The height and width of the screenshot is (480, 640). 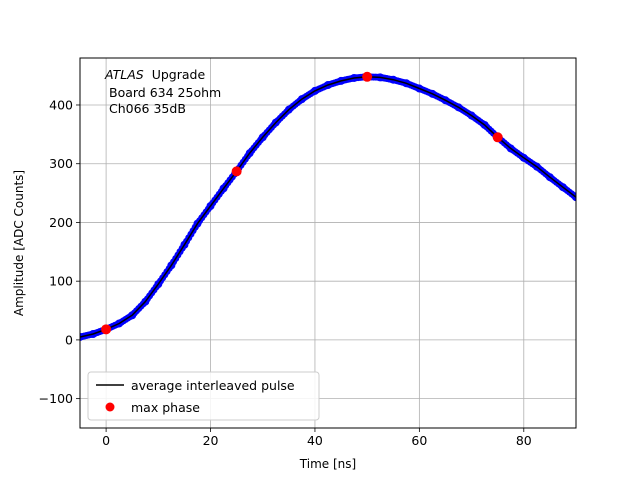 I want to click on y-axis-label: Amplitude [ADC Counts], so click(x=19, y=243).